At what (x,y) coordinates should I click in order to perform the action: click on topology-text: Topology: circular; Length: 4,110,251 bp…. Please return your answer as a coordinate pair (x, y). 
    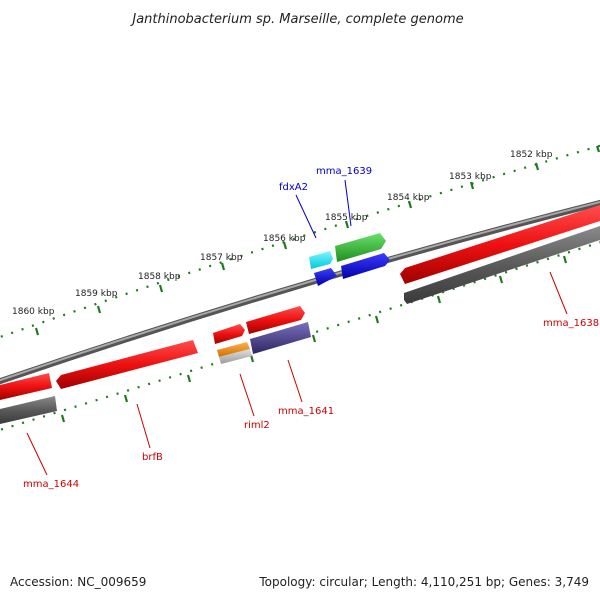
    Looking at the image, I should click on (423, 582).